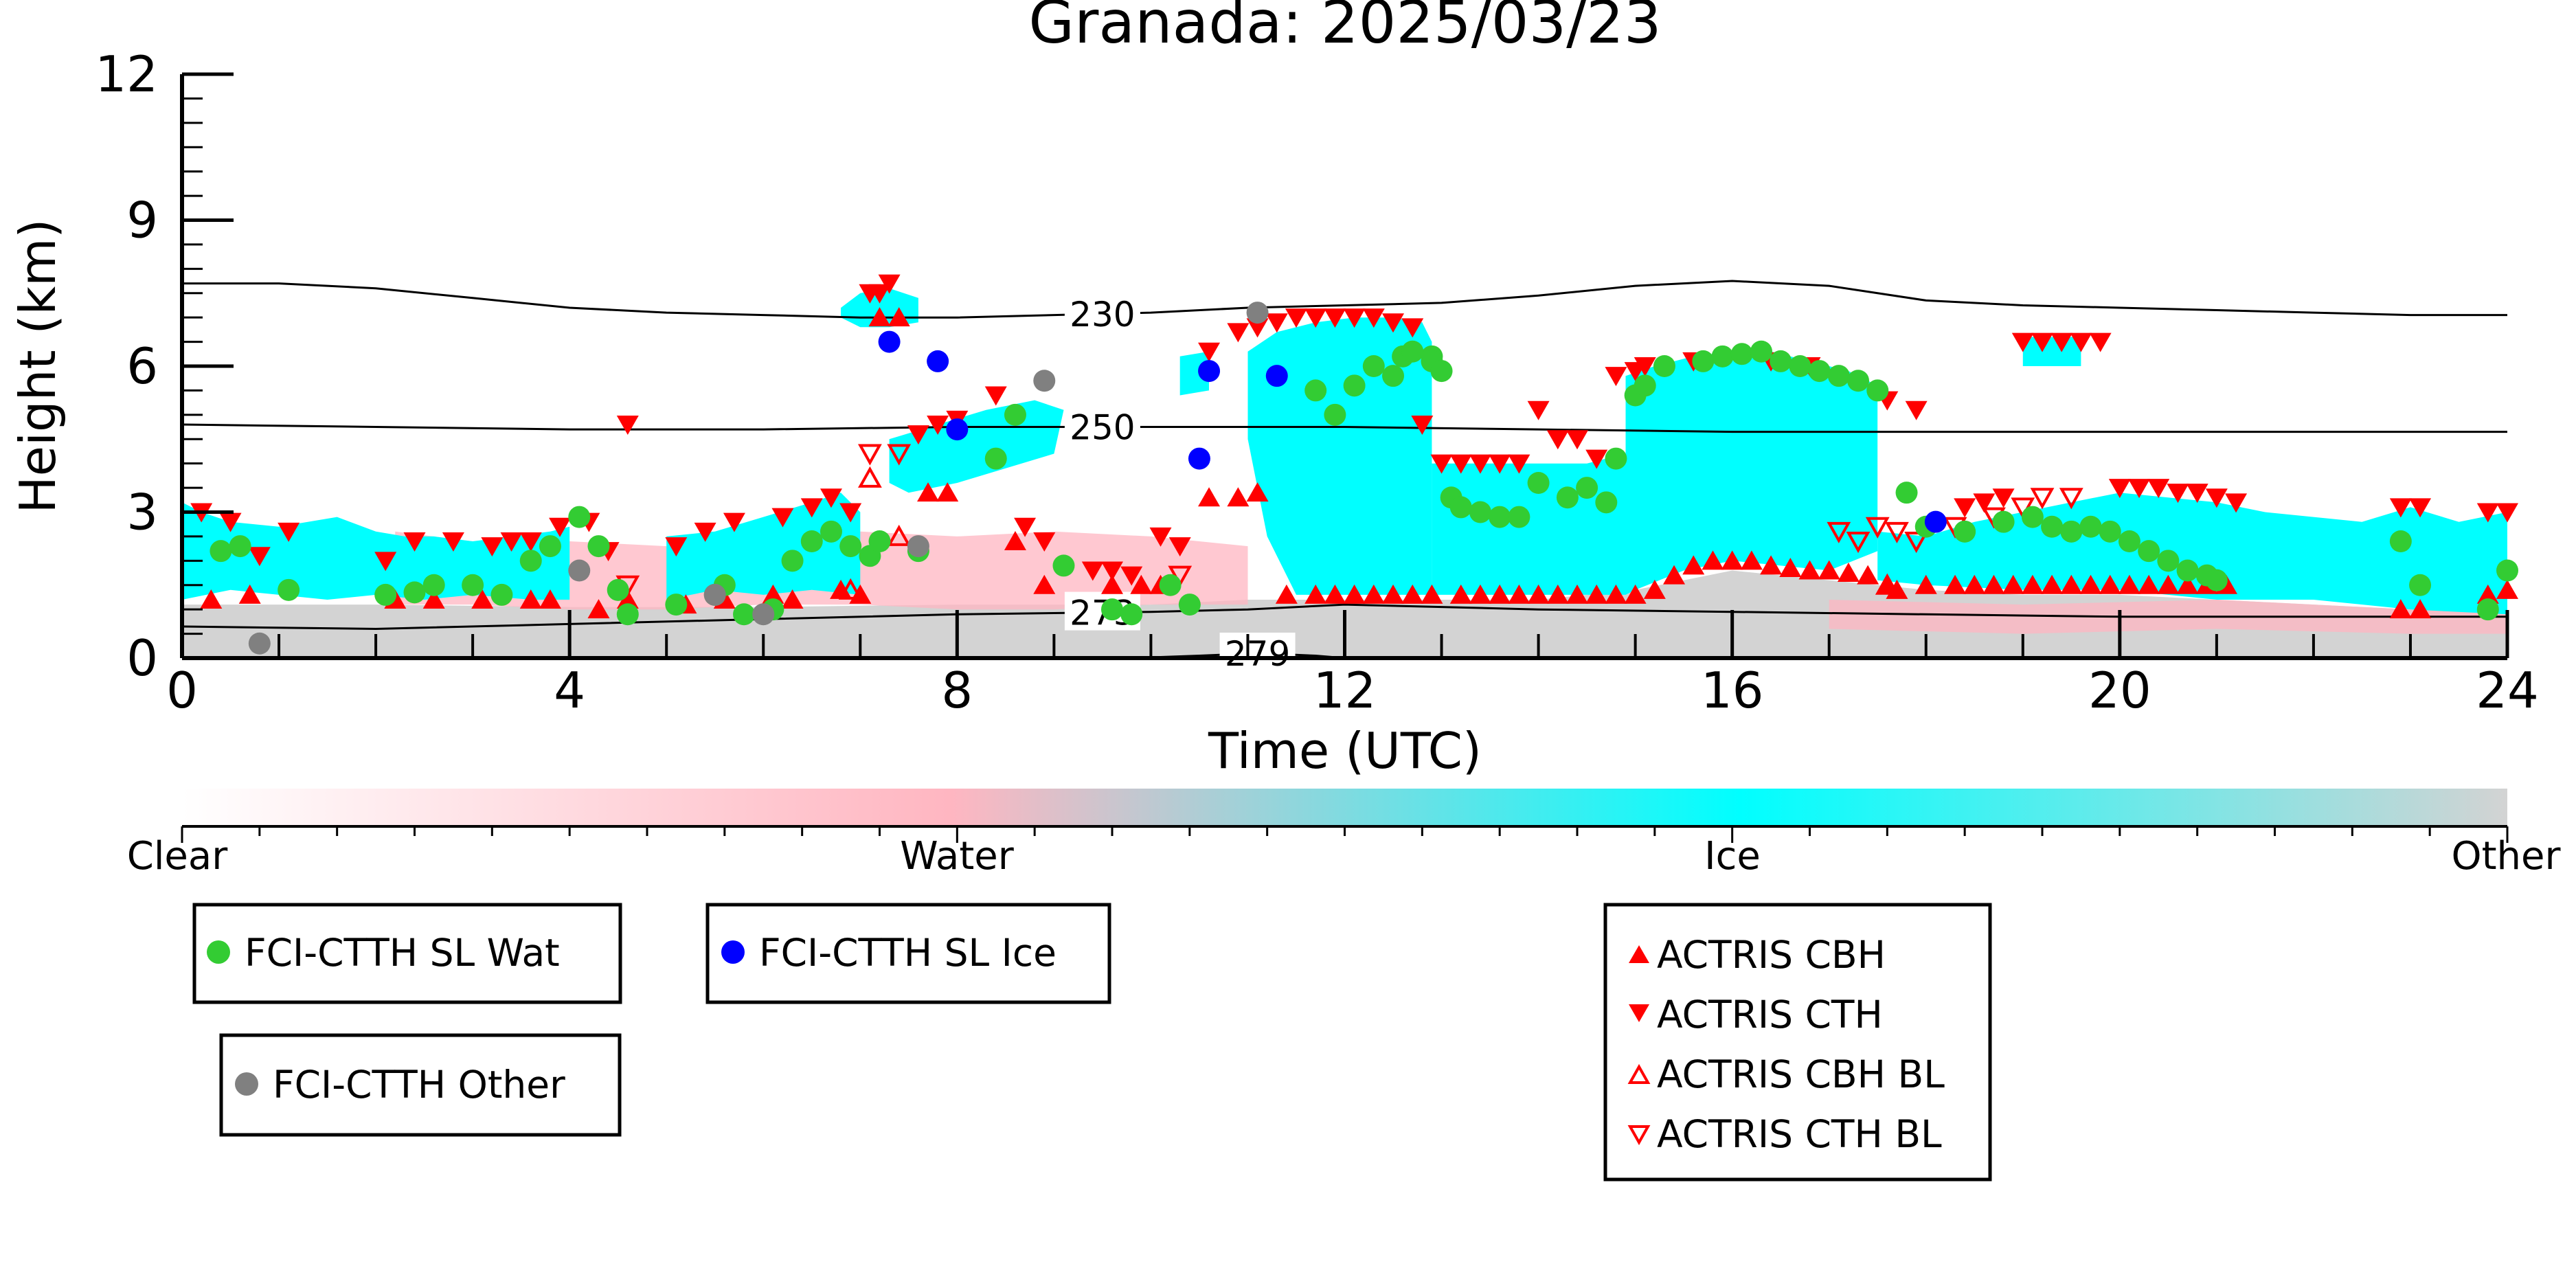 Image resolution: width=2576 pixels, height=1288 pixels. What do you see at coordinates (218, 952) in the screenshot?
I see `legend-marker-sl-wat` at bounding box center [218, 952].